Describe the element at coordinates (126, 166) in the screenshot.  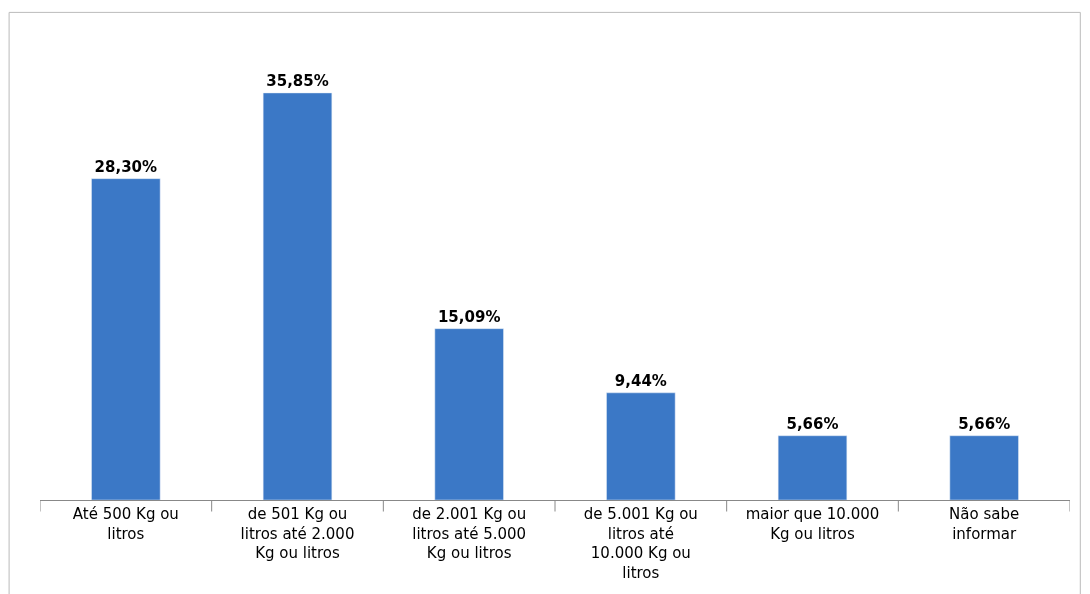
I see `data-label: 28,30%` at that location.